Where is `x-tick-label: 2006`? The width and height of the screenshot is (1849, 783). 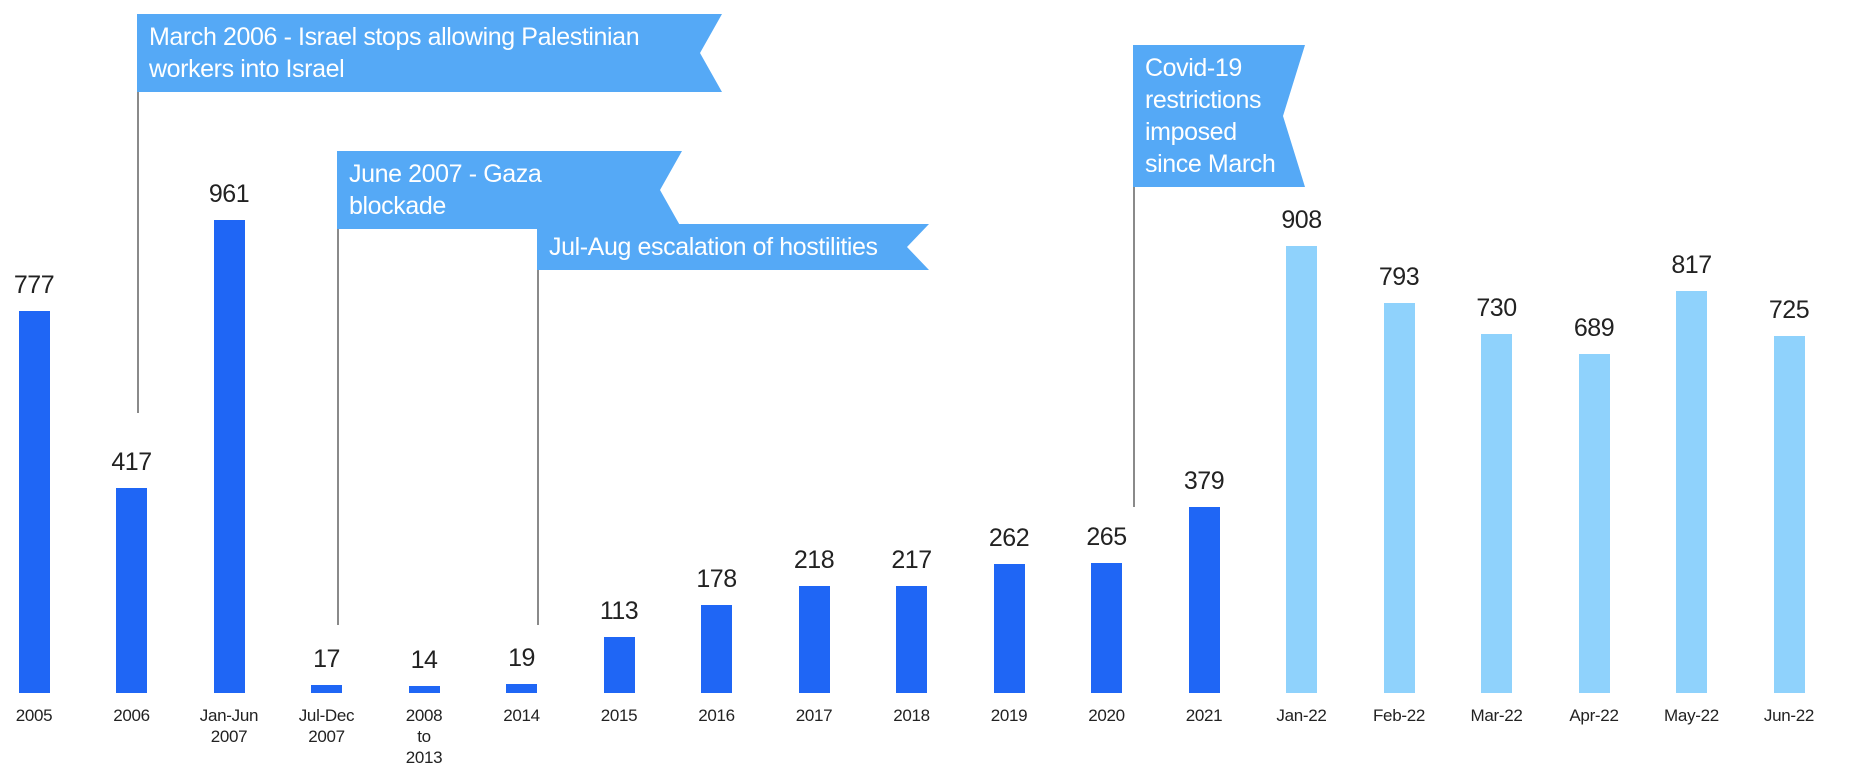
x-tick-label: 2006 is located at coordinates (131, 715).